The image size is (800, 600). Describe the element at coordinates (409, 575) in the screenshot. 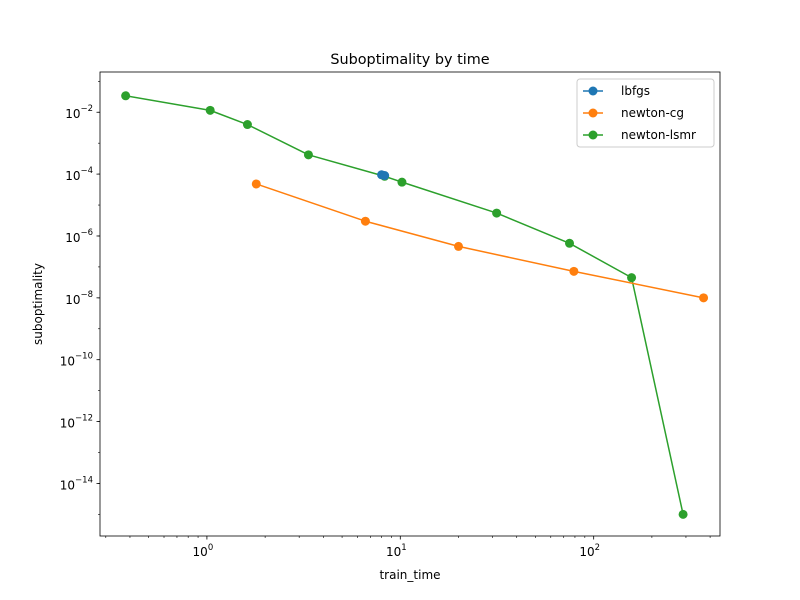

I see `x-axis-label: train_time` at that location.